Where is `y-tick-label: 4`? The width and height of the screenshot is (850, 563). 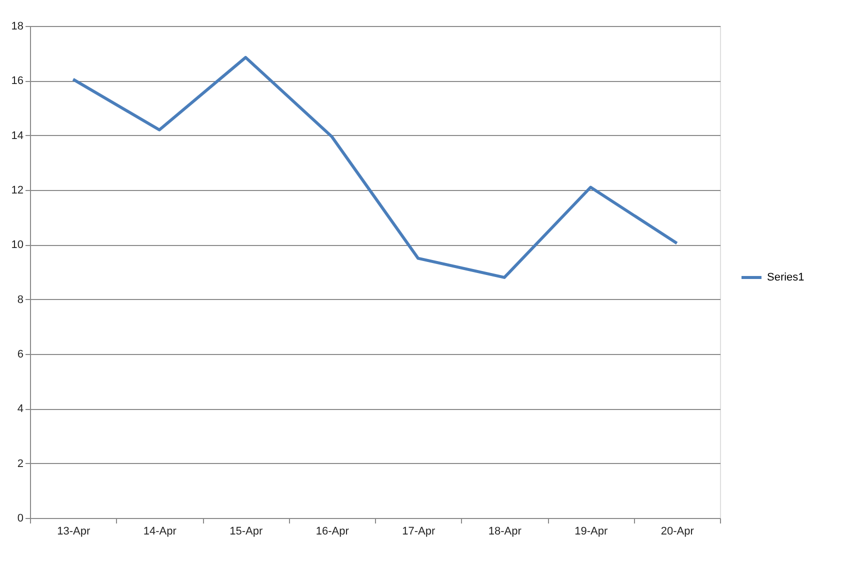 y-tick-label: 4 is located at coordinates (20, 409).